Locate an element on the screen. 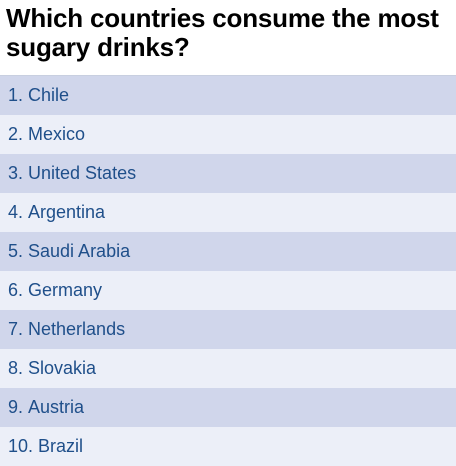 The image size is (456, 466). table-row: 5. Saudi Arabia is located at coordinates (228, 251).